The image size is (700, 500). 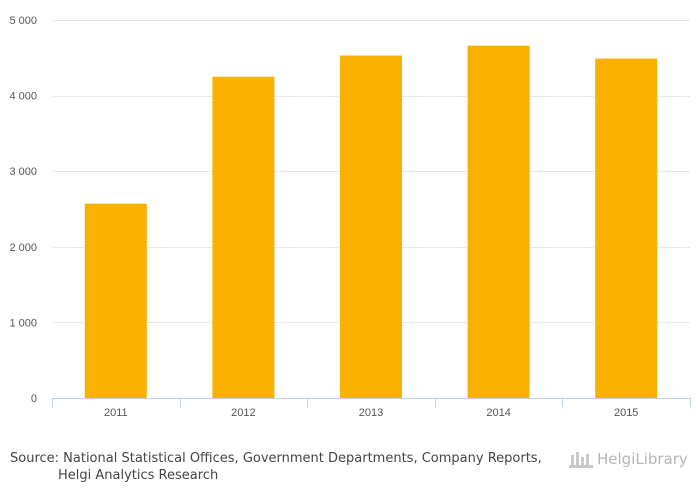 What do you see at coordinates (371, 402) in the screenshot?
I see `x-axis` at bounding box center [371, 402].